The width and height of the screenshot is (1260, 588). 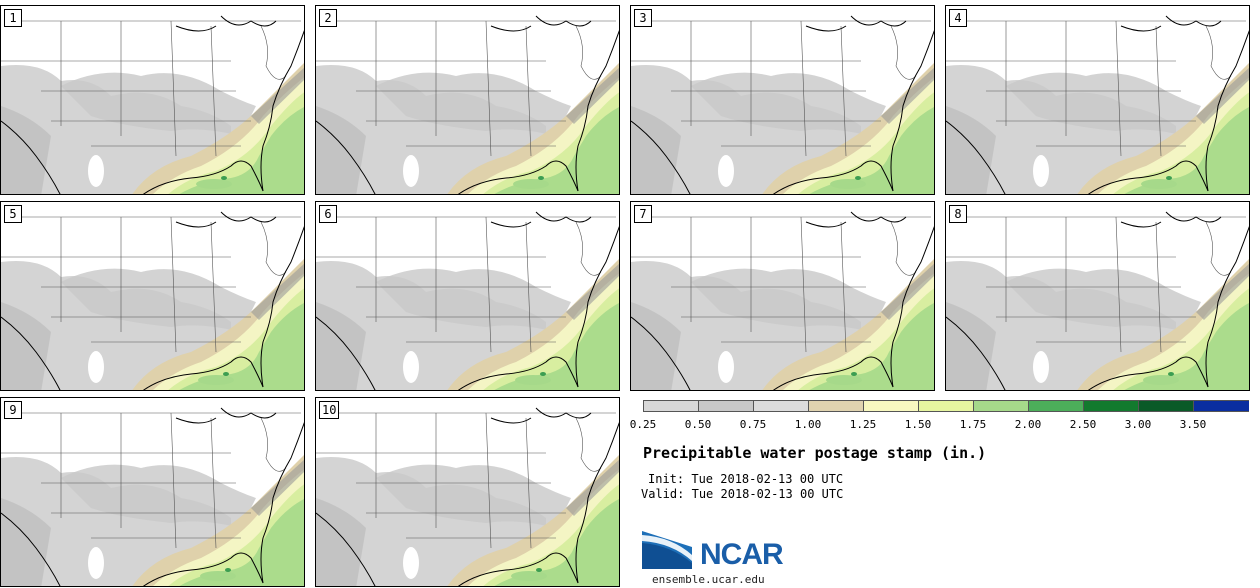 What do you see at coordinates (1097, 296) in the screenshot?
I see `postage-stamp-panel: 8` at bounding box center [1097, 296].